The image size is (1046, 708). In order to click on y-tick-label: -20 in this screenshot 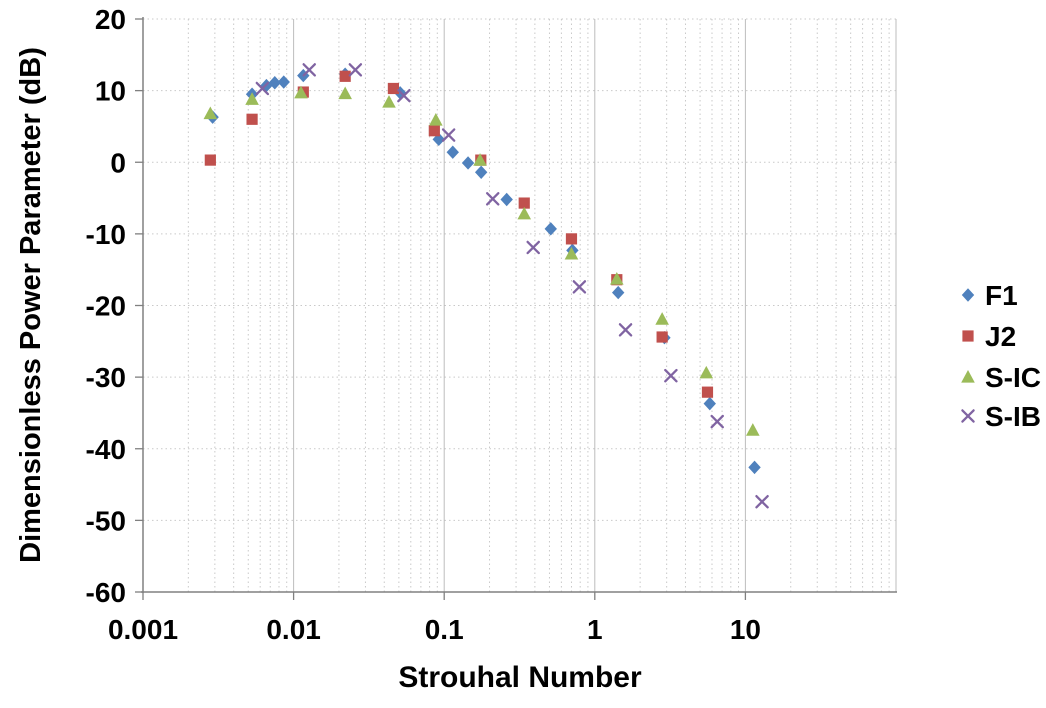, I will do `click(106, 306)`.